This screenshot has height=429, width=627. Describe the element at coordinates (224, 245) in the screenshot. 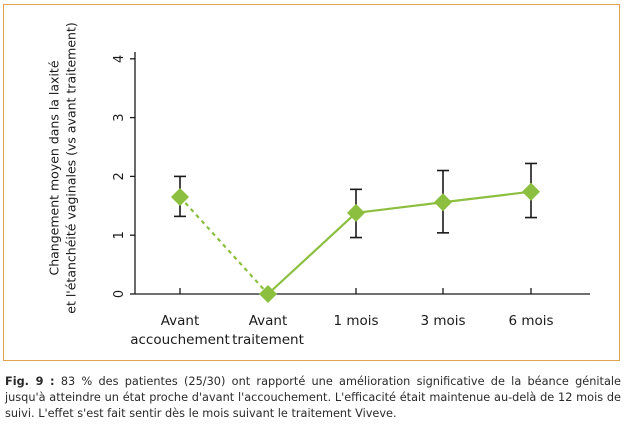

I see `series-segment-dashed` at that location.